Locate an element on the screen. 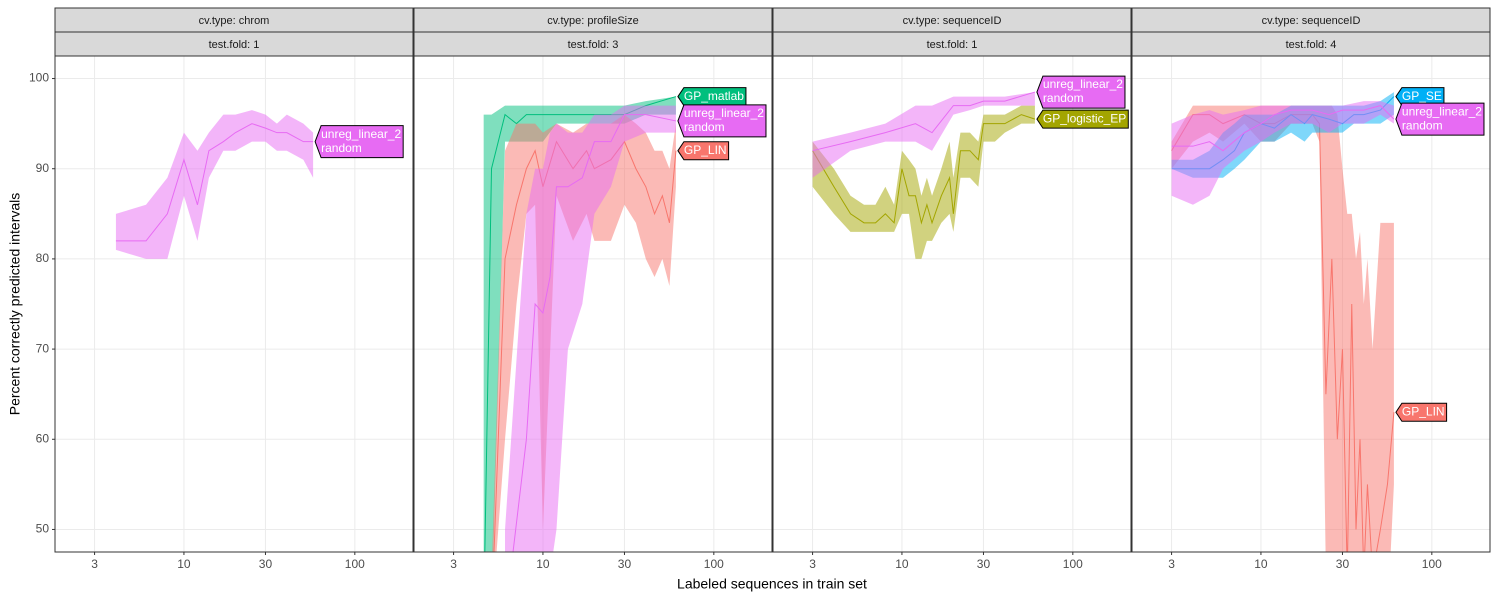 This screenshot has width=1500, height=600. strip-label: cv.type: profileSize is located at coordinates (593, 21).